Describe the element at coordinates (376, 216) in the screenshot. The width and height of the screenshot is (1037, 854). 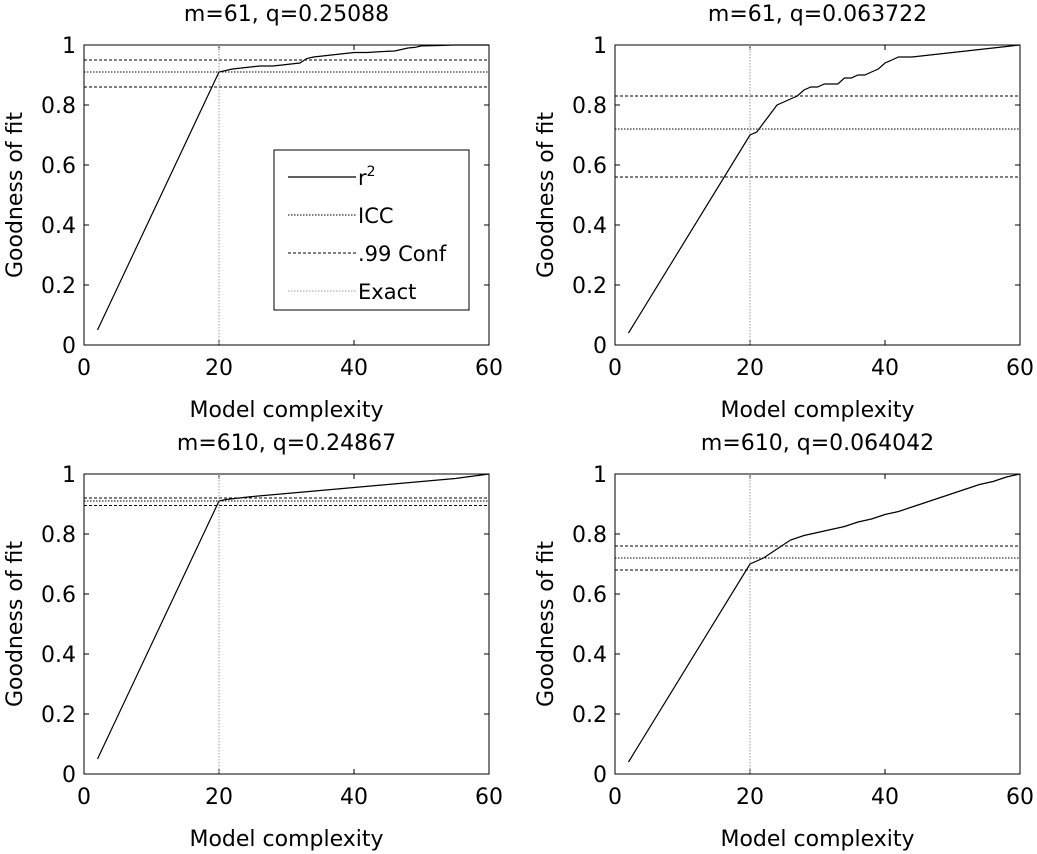
I see `legend-entry-label: ICC` at that location.